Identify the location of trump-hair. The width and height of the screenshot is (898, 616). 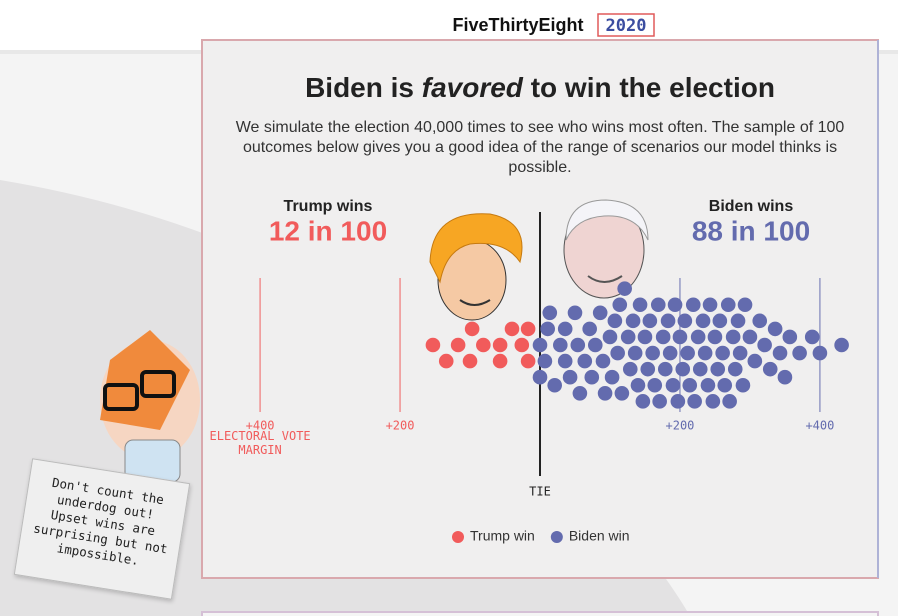
(476, 248).